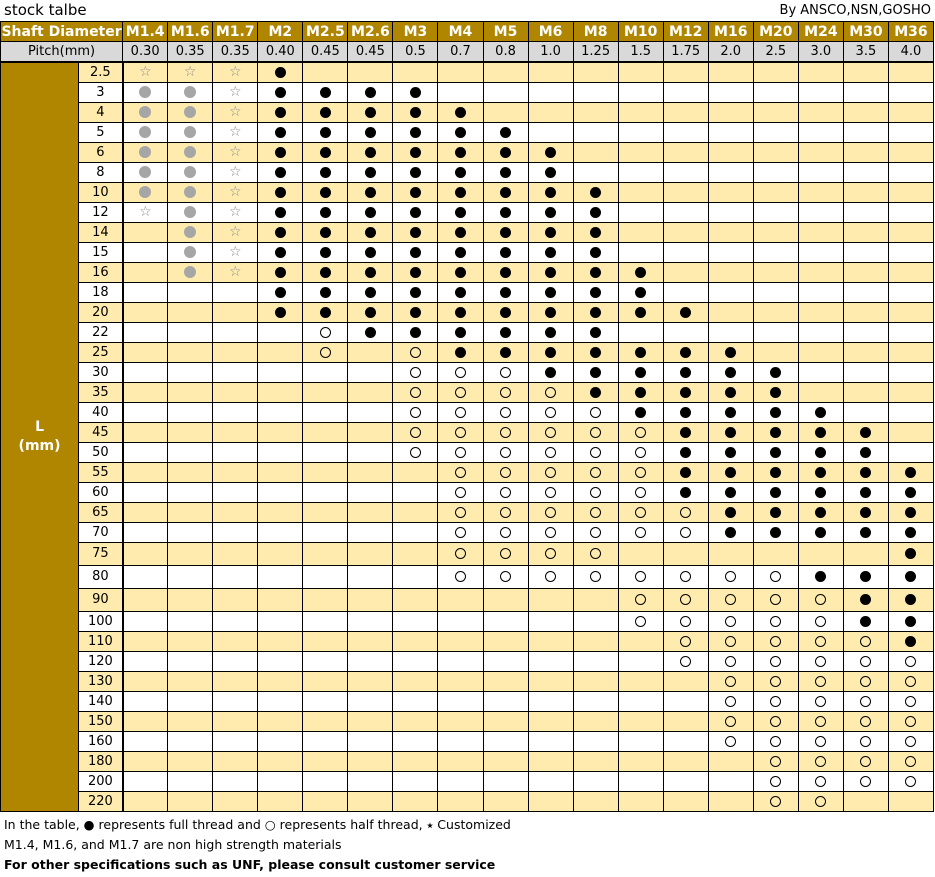 The width and height of the screenshot is (935, 877). I want to click on table-row: 130, so click(468, 681).